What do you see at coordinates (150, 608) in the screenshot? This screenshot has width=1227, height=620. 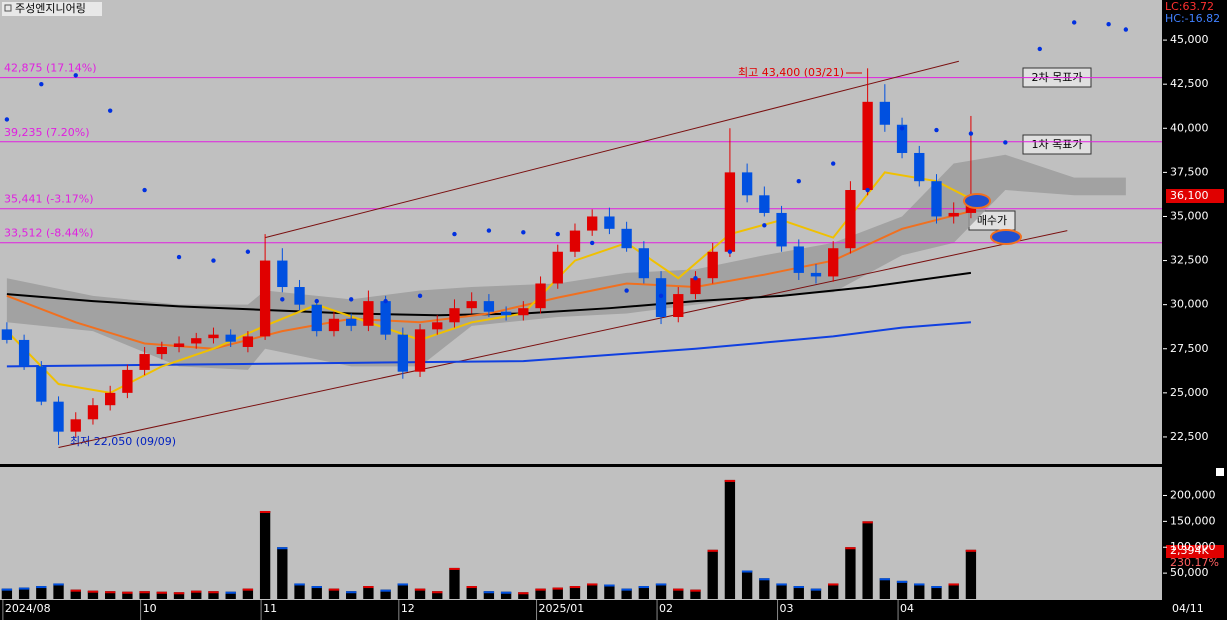 I see `x-tick-label: 10` at bounding box center [150, 608].